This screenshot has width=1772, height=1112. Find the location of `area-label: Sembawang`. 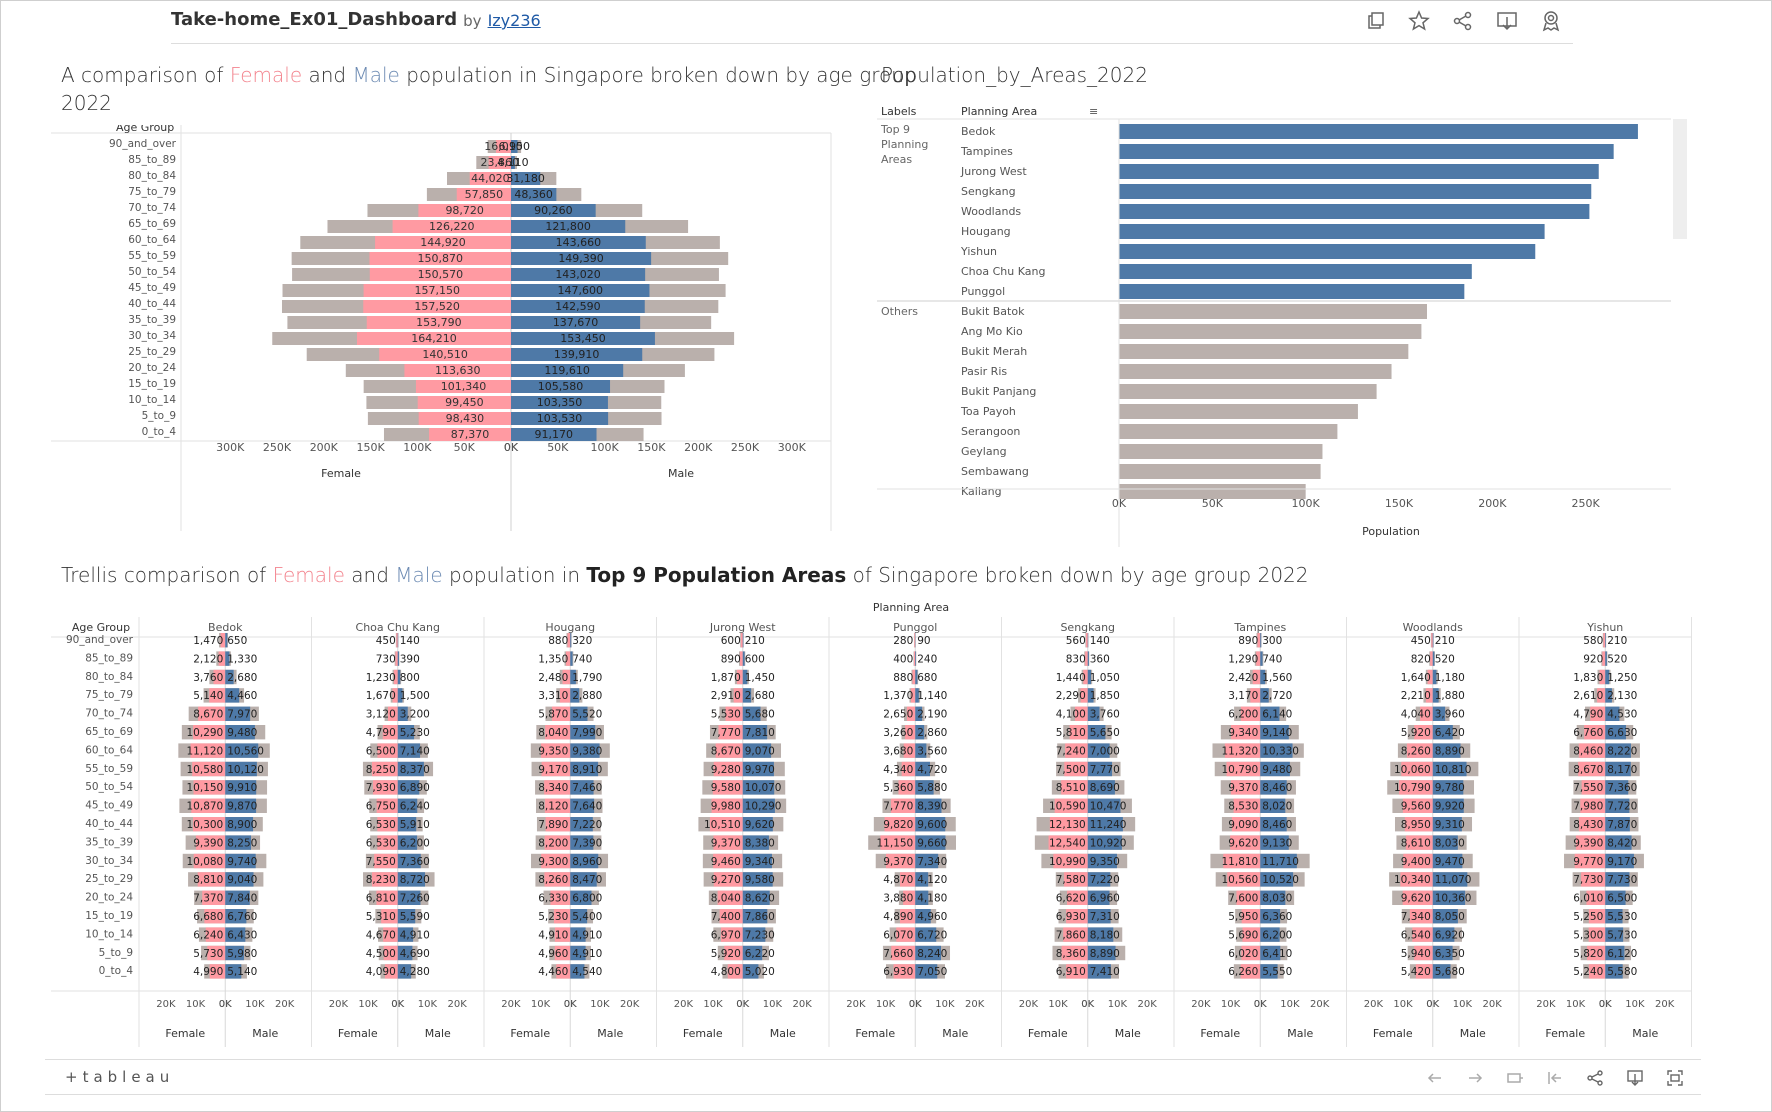

area-label: Sembawang is located at coordinates (995, 471).